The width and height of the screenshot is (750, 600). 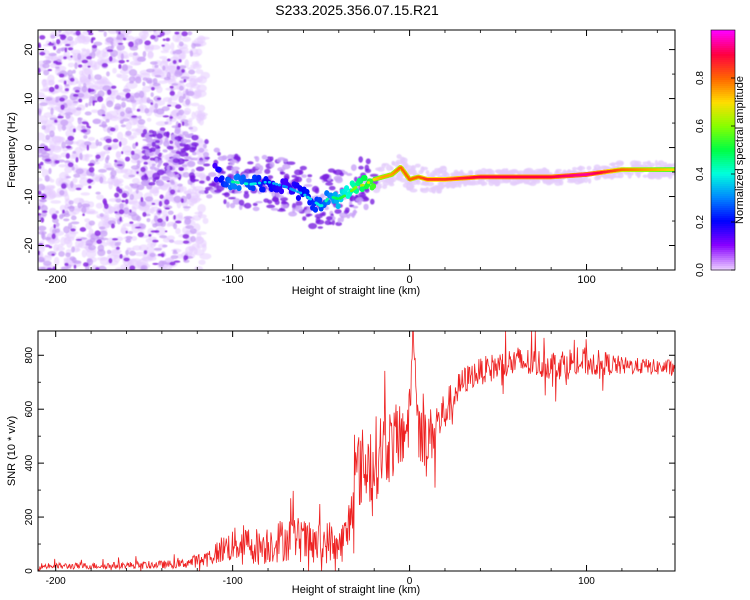 I want to click on colorbar-axis: 0.0 0.2 0.4 0.6 0.8, so click(x=715, y=174).